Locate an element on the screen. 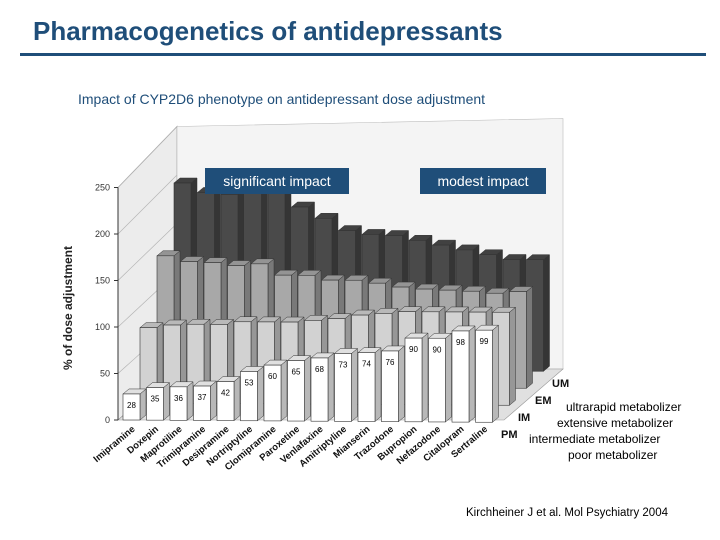 This screenshot has height=540, width=720. bar-PM-Maprotiline is located at coordinates (181, 401).